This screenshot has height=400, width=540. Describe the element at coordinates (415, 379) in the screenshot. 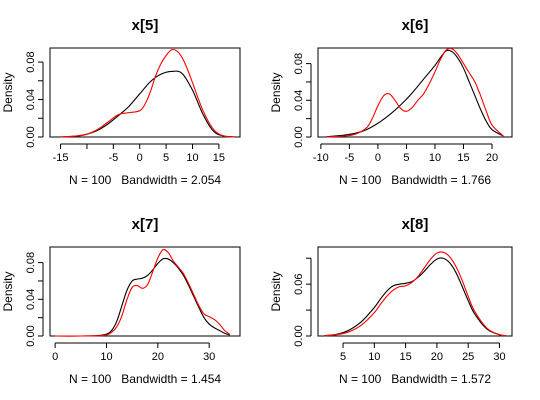

I see `x-axis-label: N = 100 Bandwidth = 1.572` at that location.